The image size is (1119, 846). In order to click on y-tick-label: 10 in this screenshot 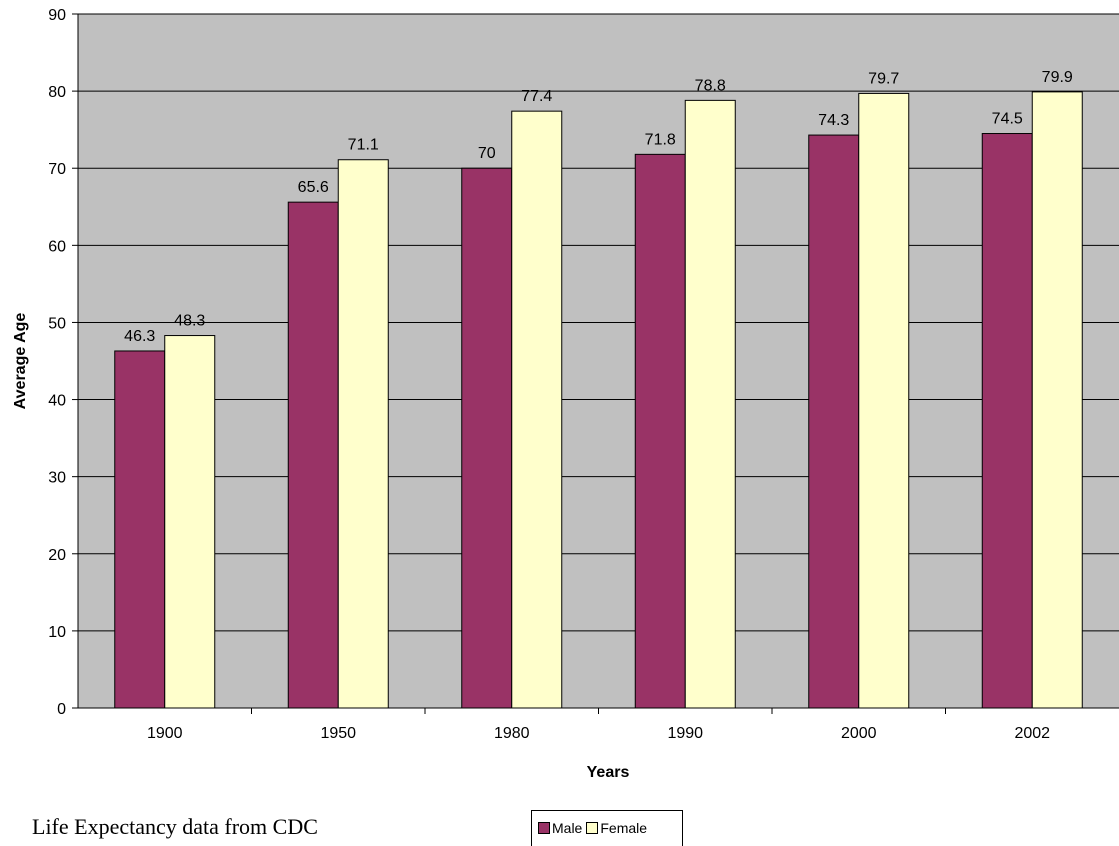, I will do `click(57, 632)`.